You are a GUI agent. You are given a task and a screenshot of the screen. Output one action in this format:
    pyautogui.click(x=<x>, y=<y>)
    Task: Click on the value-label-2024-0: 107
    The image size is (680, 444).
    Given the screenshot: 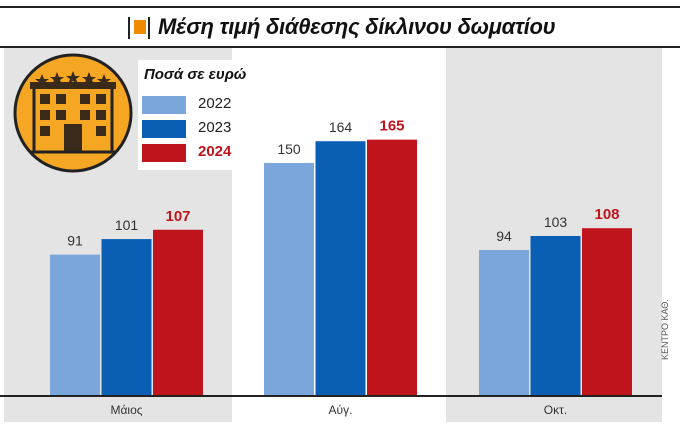 What is the action you would take?
    pyautogui.click(x=177, y=216)
    